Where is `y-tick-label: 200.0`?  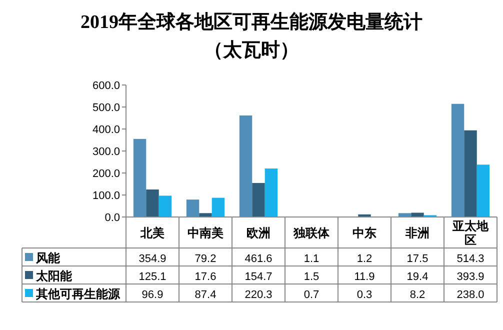 y-tick-label: 200.0 is located at coordinates (106, 174).